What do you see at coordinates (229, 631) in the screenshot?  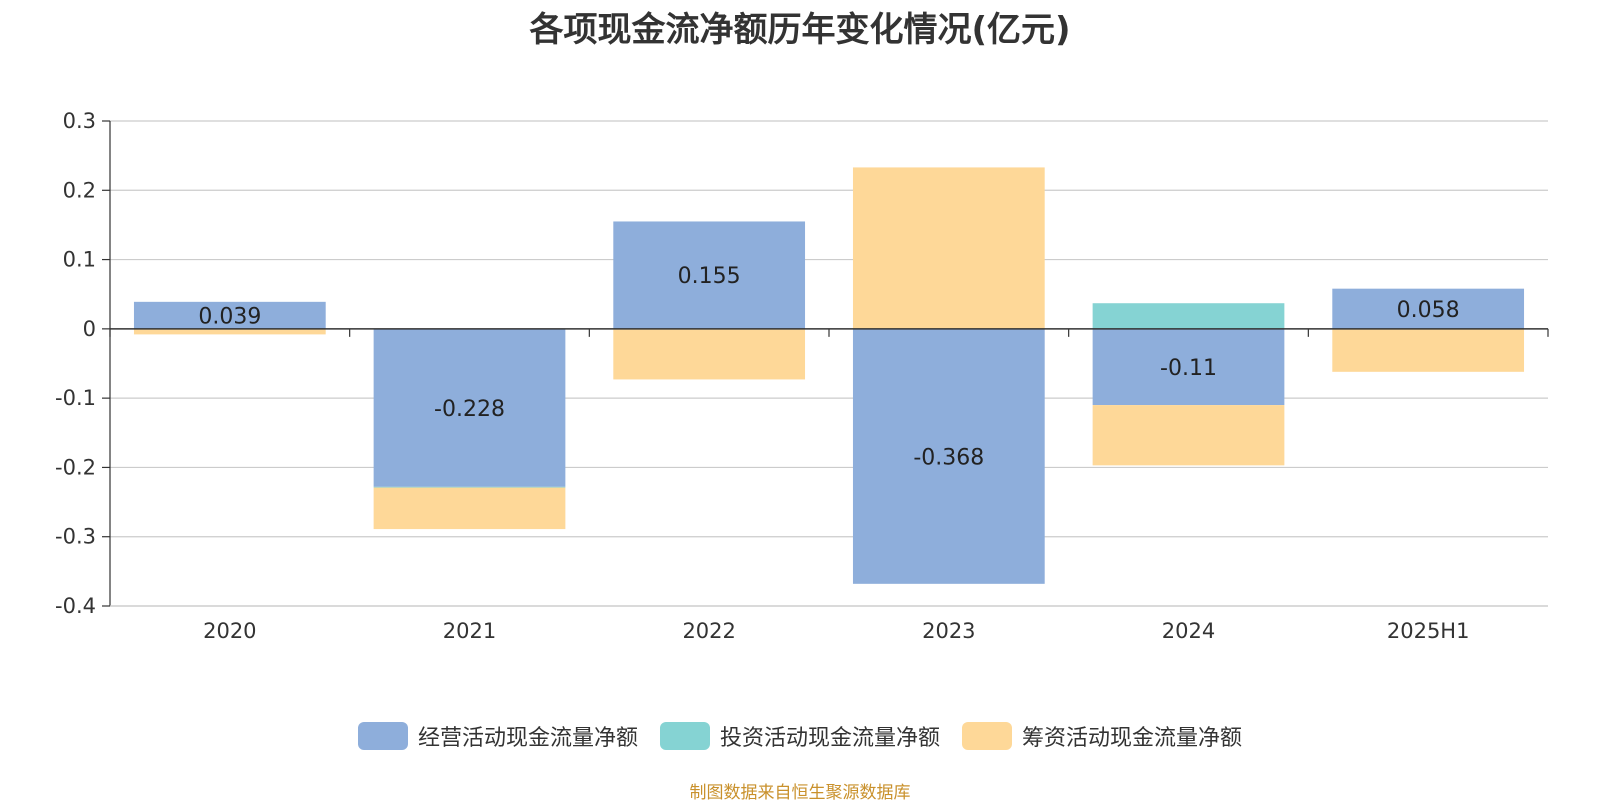 I see `x-tick-label-2020: 2020` at bounding box center [229, 631].